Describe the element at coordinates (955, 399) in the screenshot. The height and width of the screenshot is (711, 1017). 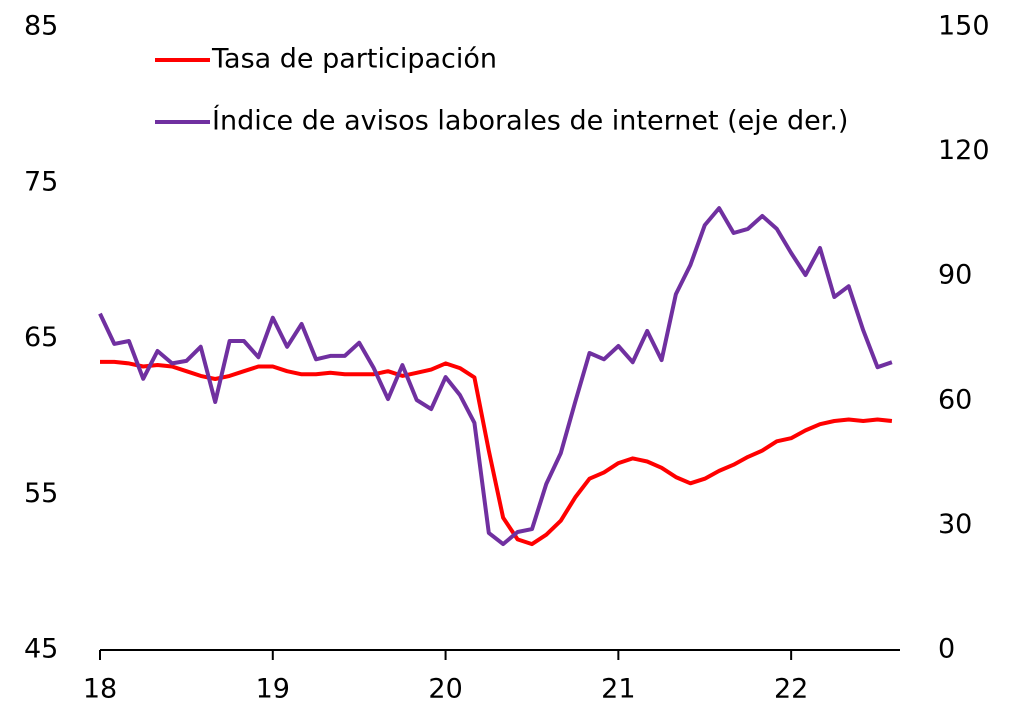
I see `y2-tick-label: 60` at that location.